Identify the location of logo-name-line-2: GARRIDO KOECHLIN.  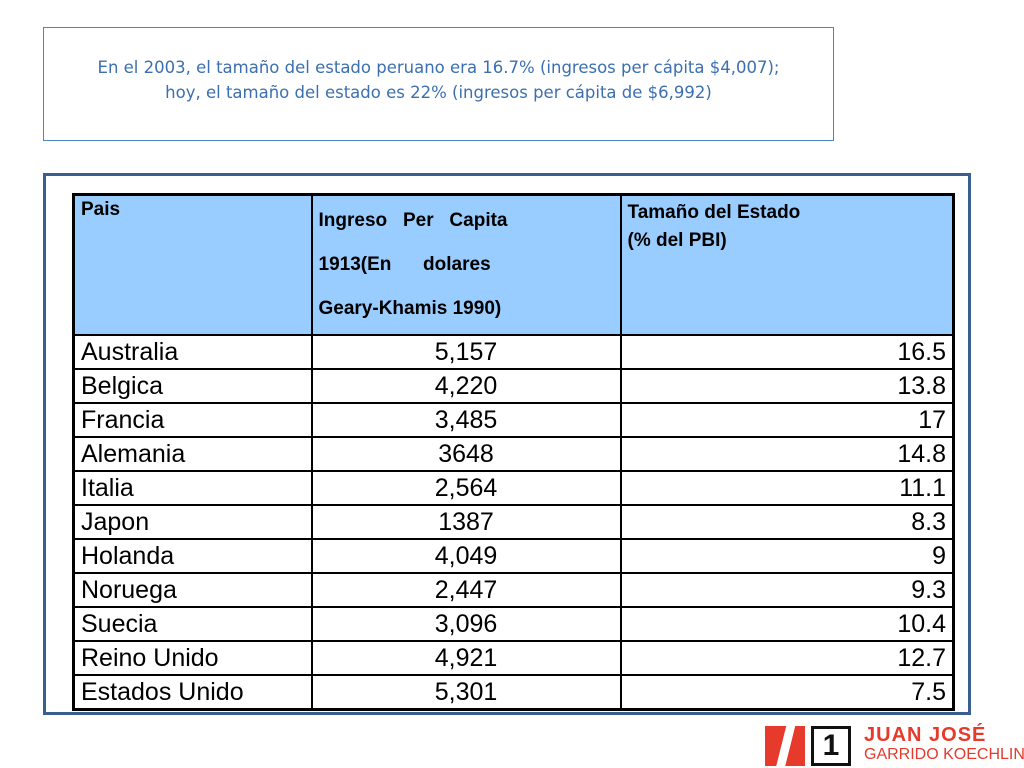
(944, 754).